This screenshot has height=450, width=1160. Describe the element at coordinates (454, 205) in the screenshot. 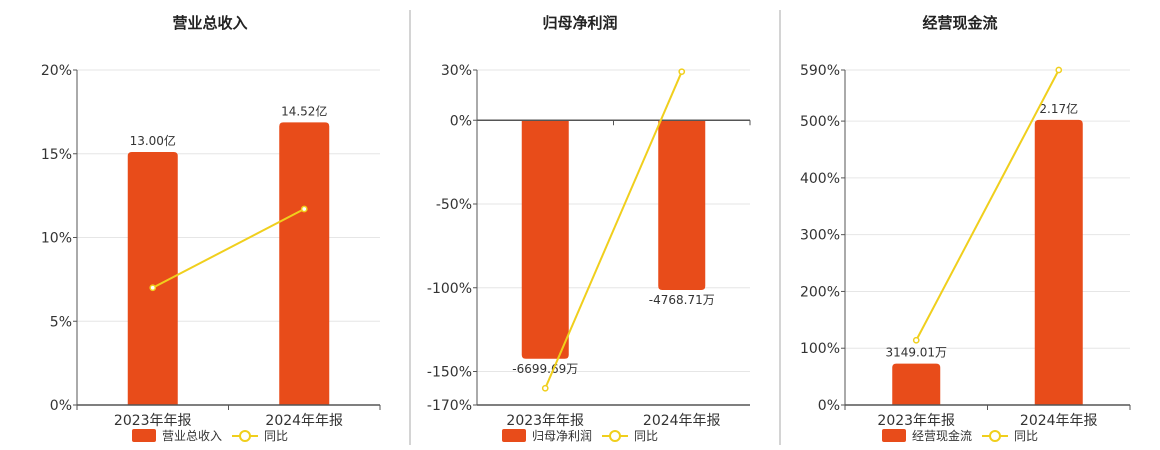

I see `y-tick-label: -50%` at that location.